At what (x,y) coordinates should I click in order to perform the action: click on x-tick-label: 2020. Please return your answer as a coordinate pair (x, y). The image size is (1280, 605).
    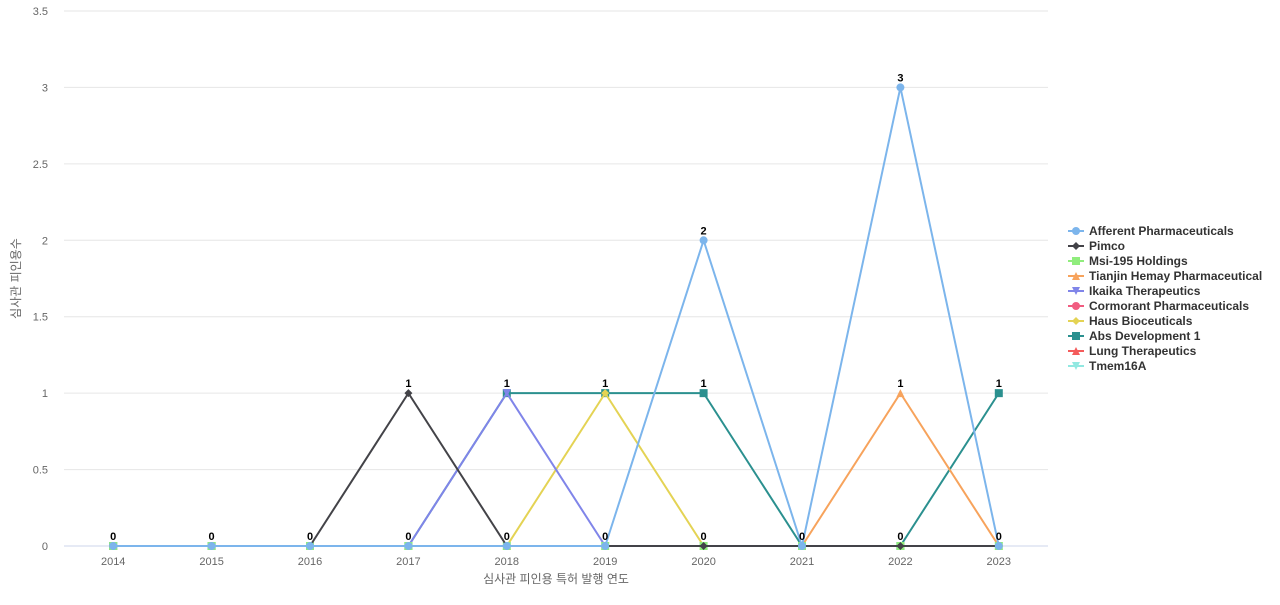
    Looking at the image, I should click on (703, 562).